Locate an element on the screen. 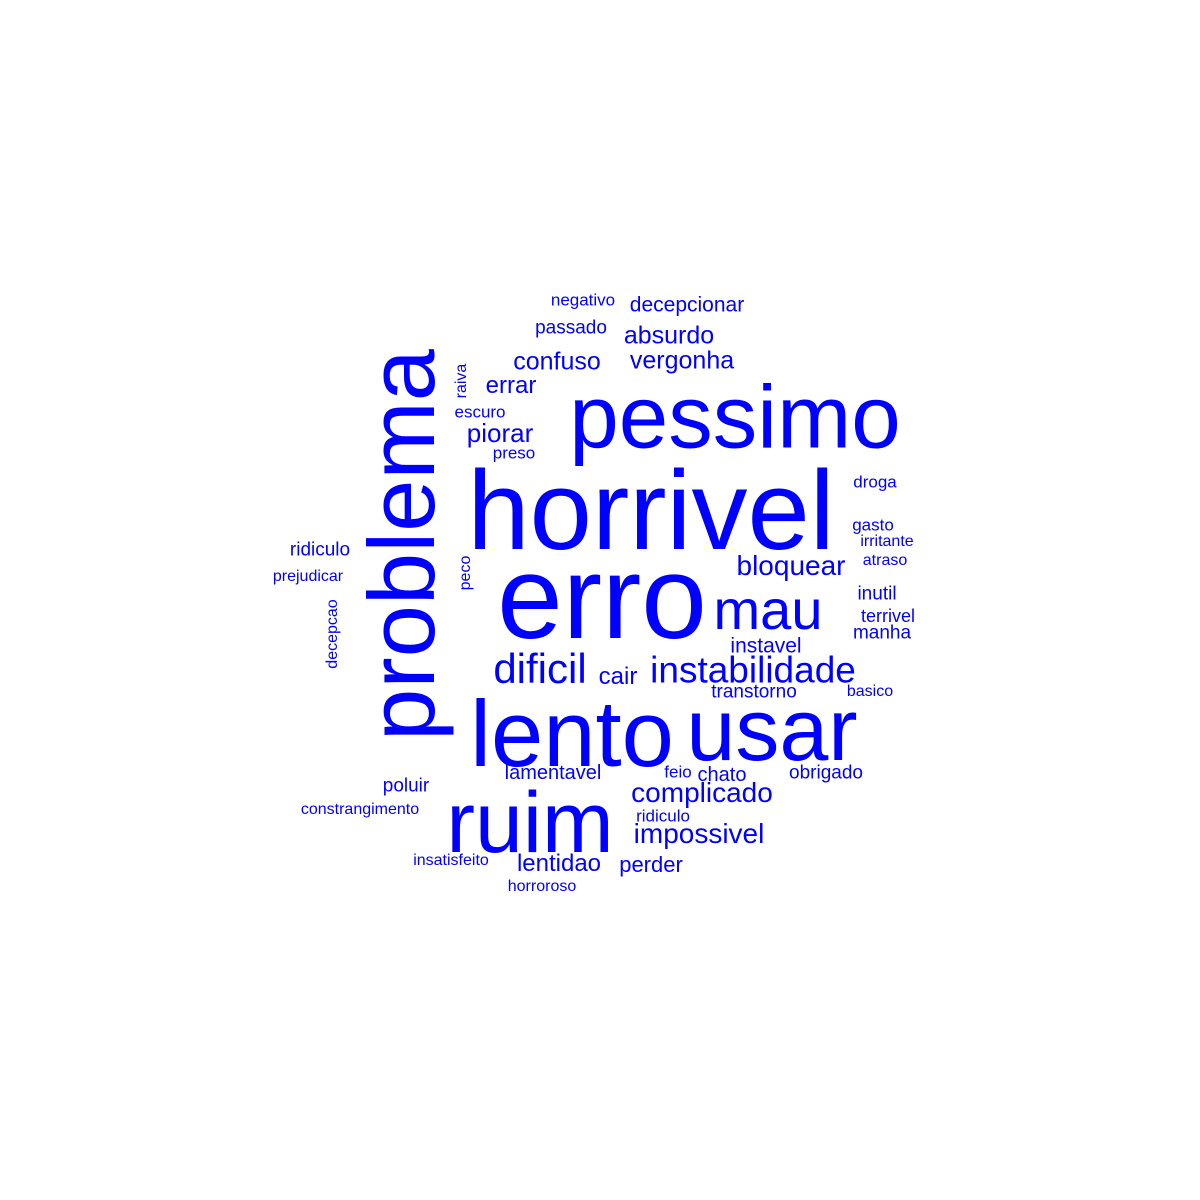  word-peco: peco is located at coordinates (465, 573).